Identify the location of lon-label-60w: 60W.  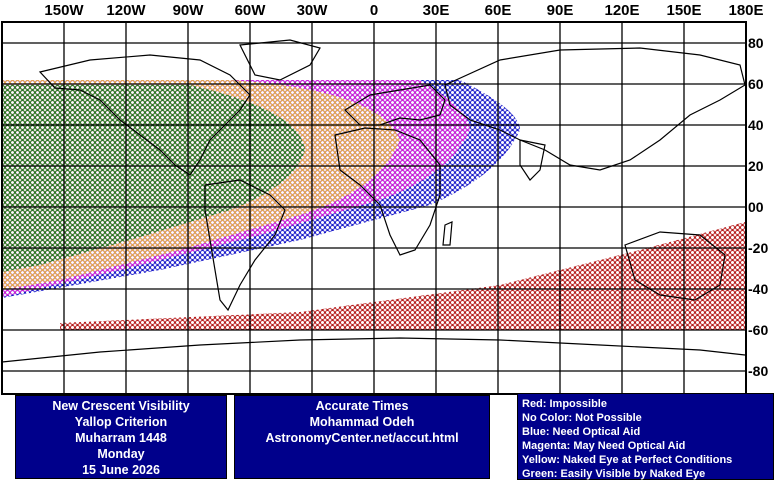
(250, 10).